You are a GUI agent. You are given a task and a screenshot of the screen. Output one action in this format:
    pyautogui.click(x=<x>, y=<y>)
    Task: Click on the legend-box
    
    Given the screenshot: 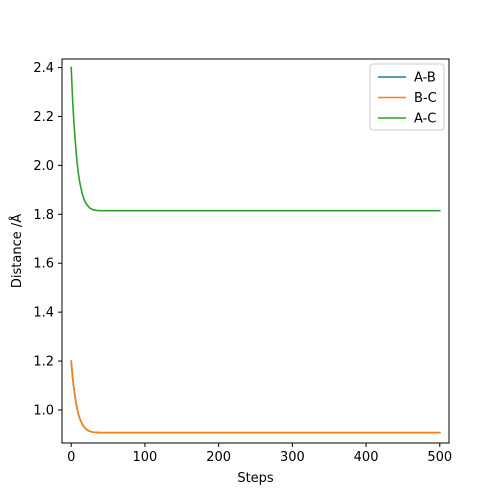 What is the action you would take?
    pyautogui.click(x=407, y=97)
    